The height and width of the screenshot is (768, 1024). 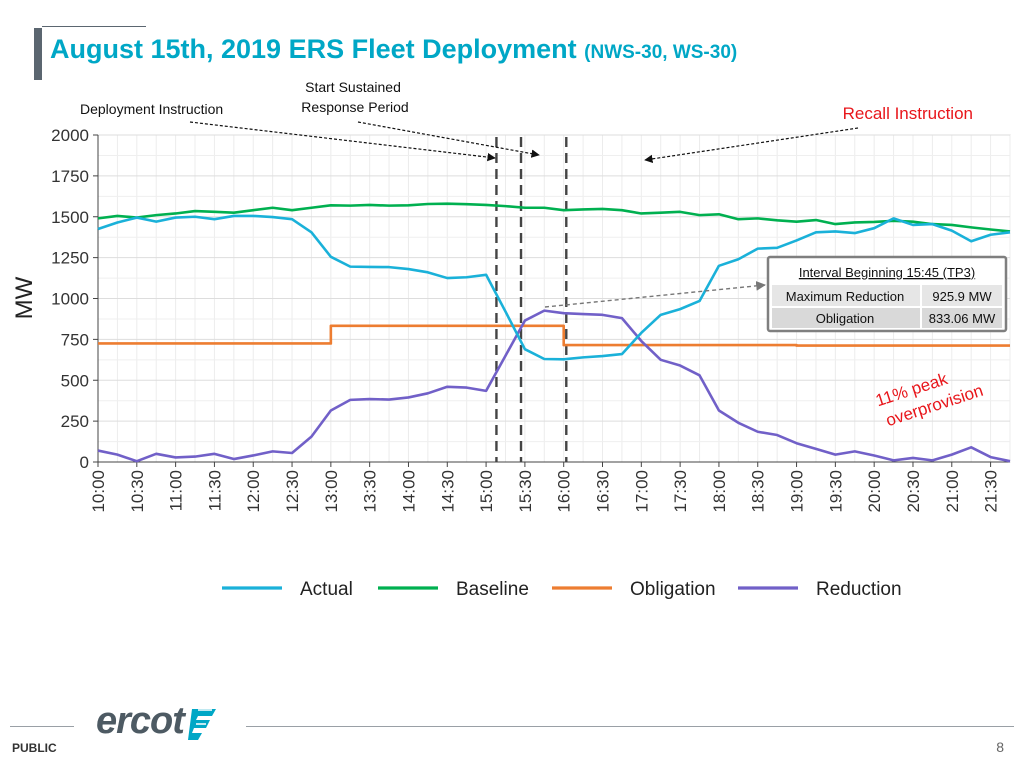 I want to click on info-box-pointer-arrow, so click(x=655, y=294).